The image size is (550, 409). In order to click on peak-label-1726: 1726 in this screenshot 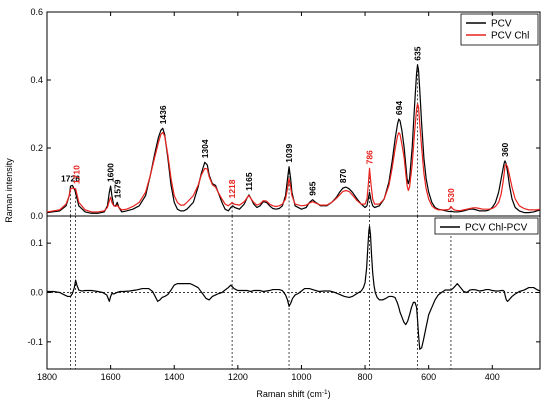, I will do `click(70, 178)`.